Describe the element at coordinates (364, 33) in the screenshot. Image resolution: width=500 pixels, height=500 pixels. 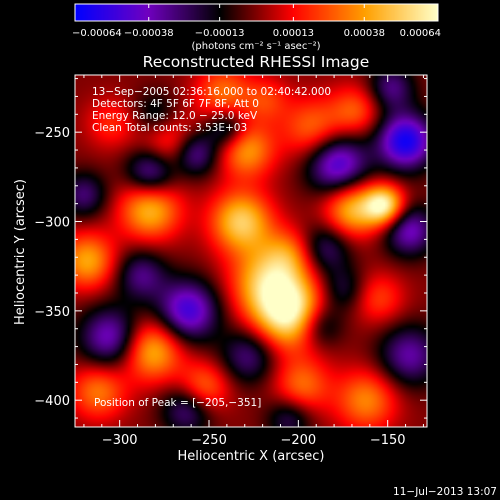
I see `colorbar-tick-label: 0.00038` at that location.